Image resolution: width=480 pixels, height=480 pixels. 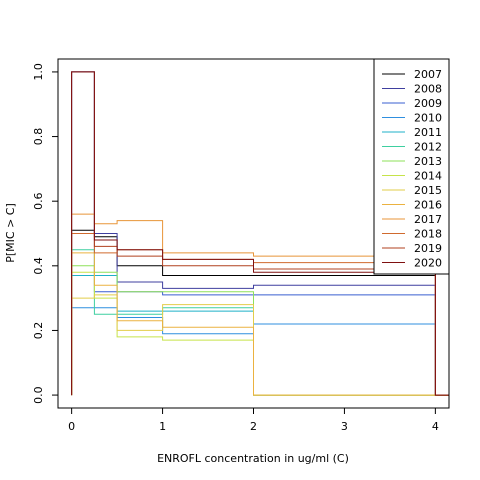 What do you see at coordinates (162, 426) in the screenshot?
I see `x-tick-label: 1` at bounding box center [162, 426].